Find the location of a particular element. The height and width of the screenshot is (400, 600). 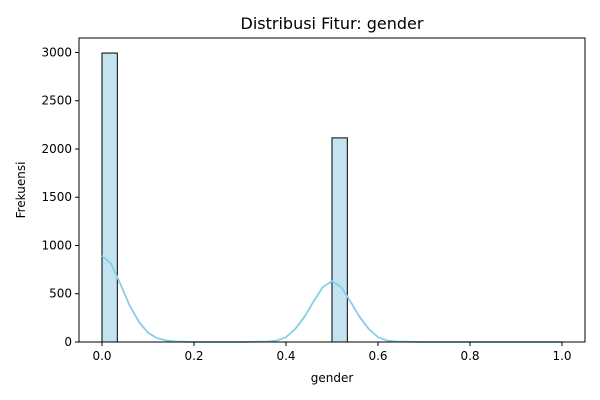

chart-title: Distribusi Fitur: gender is located at coordinates (332, 23).